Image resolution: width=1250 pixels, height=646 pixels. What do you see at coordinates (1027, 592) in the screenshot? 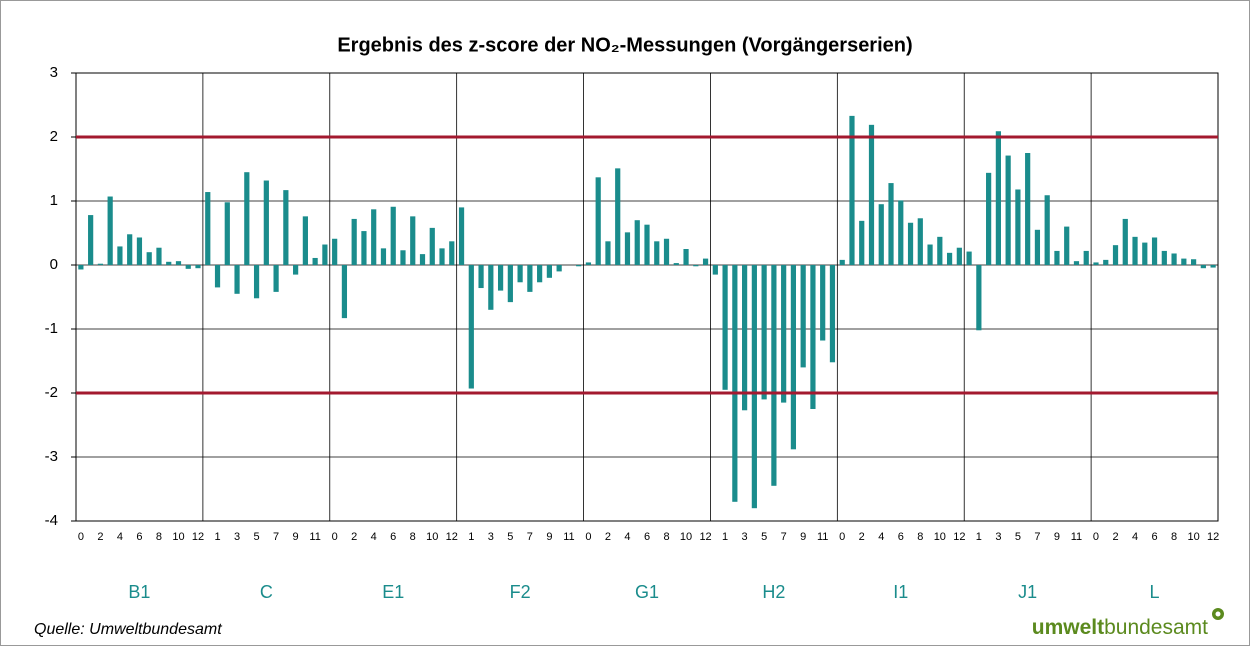
I see `group-label: J1` at bounding box center [1027, 592].